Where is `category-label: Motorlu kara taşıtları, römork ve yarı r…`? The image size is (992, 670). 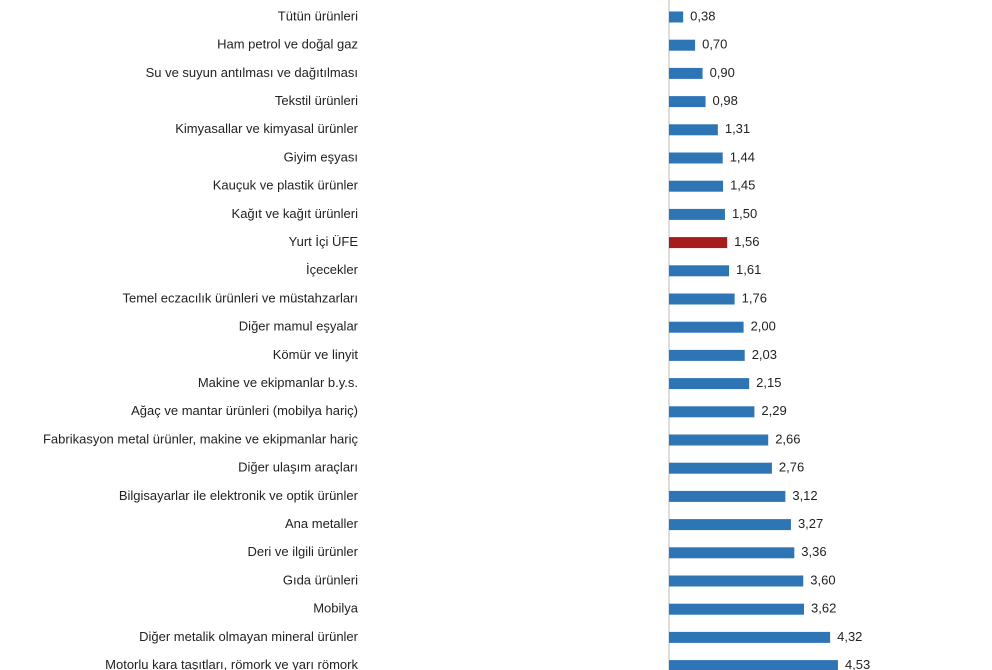 category-label: Motorlu kara taşıtları, römork ve yarı r… is located at coordinates (231, 663).